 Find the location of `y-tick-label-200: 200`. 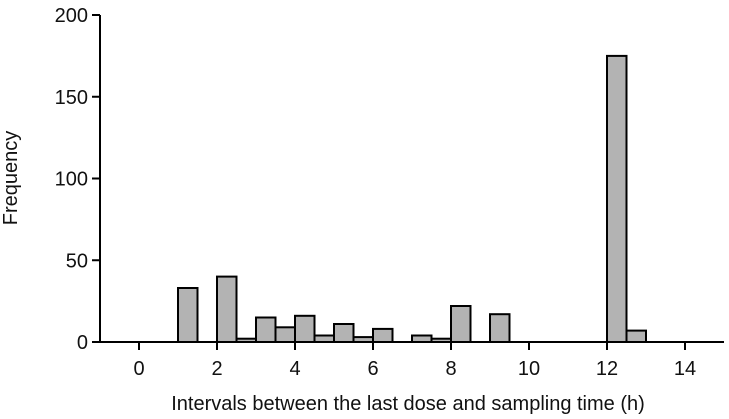

y-tick-label-200: 200 is located at coordinates (71, 16).